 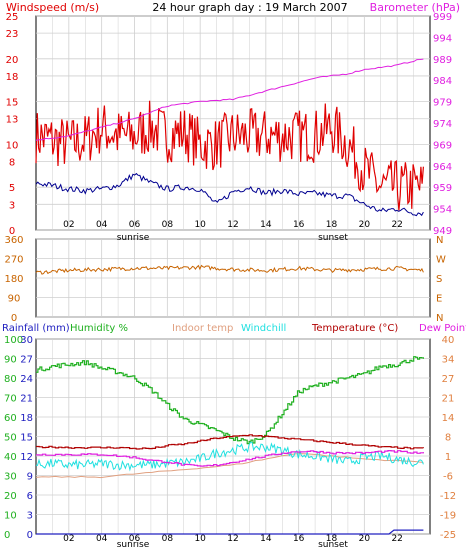 I want to click on p3-xtick-22: 22, so click(x=396, y=539).